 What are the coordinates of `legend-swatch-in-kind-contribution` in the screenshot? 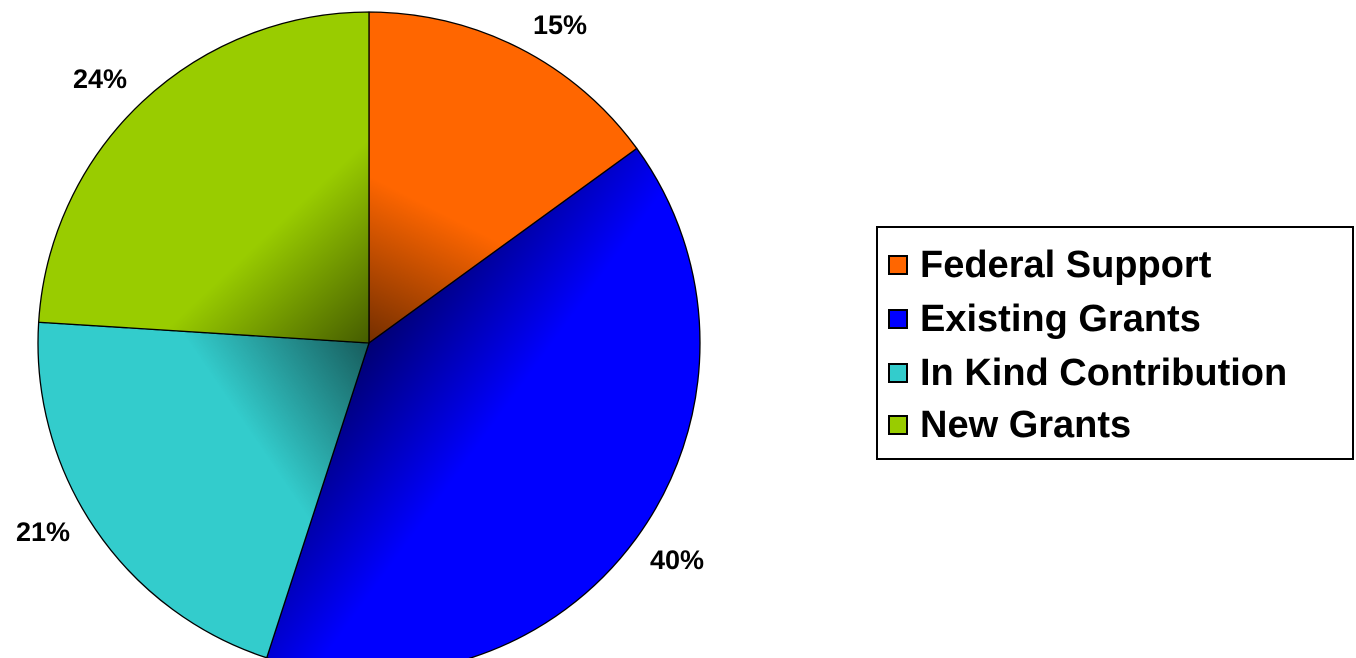 It's located at (898, 373).